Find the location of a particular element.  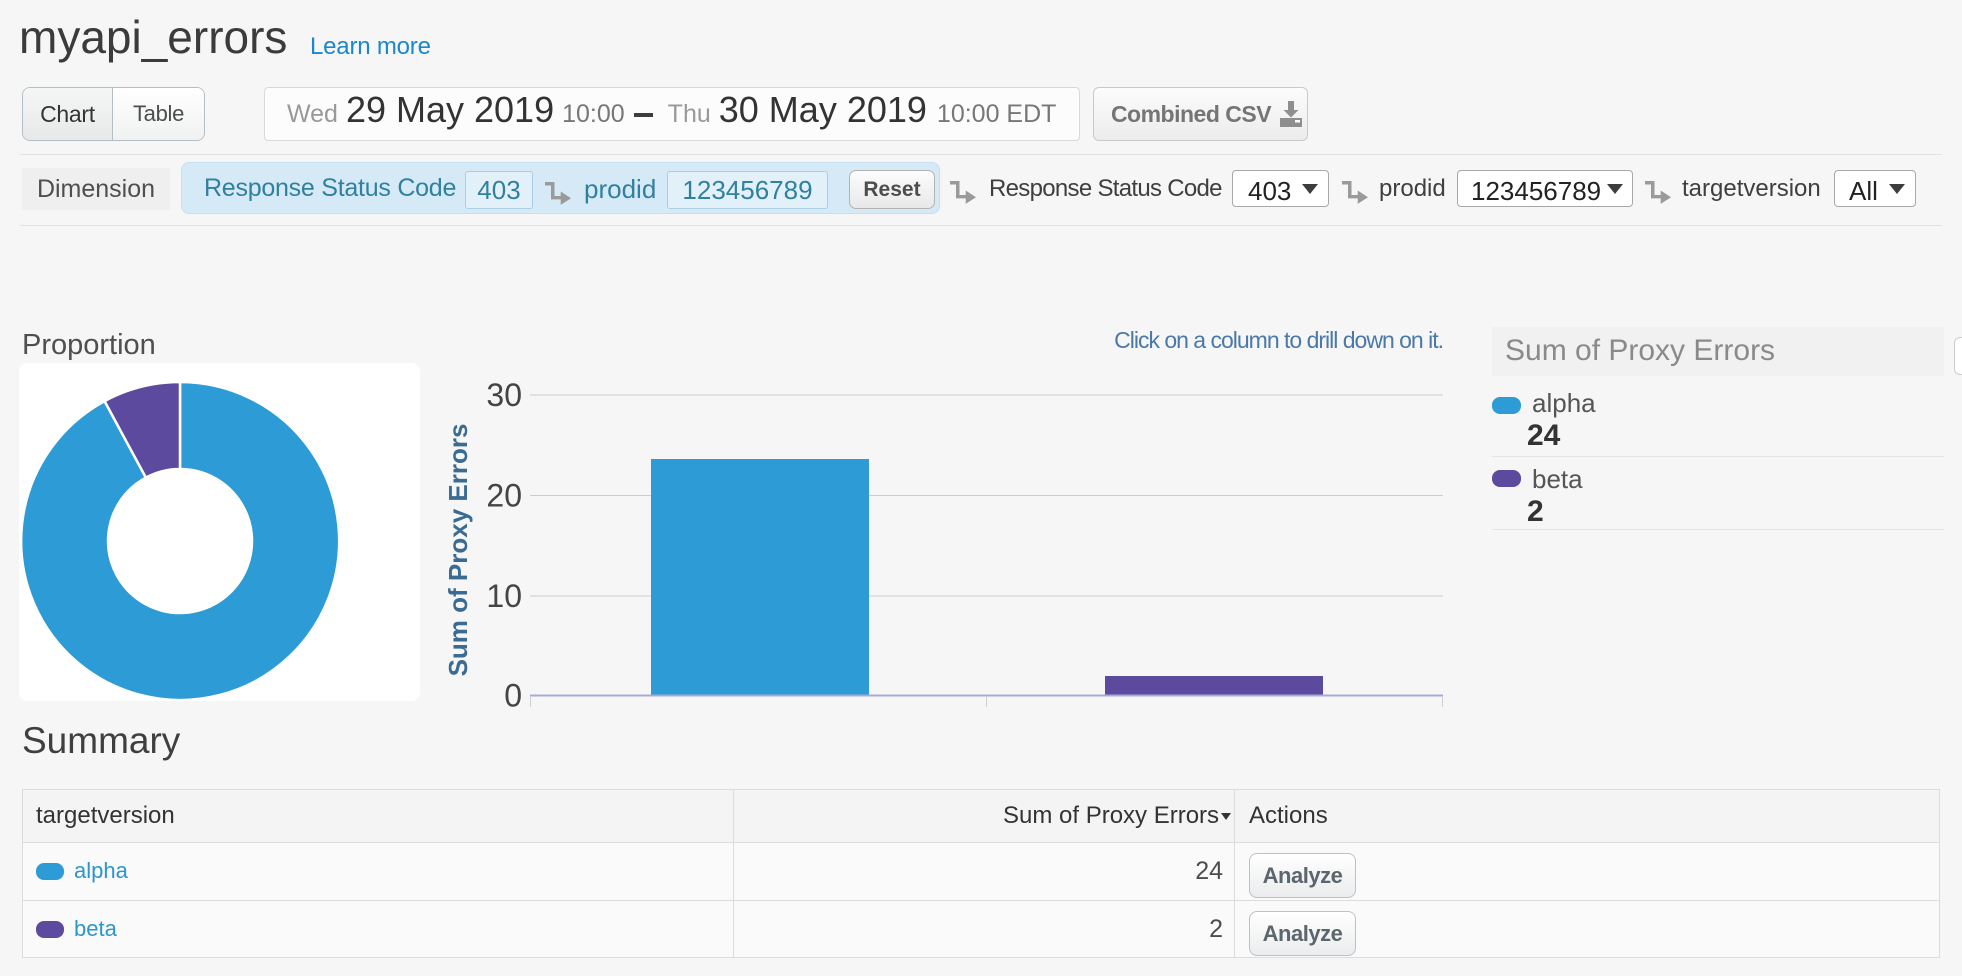

svg-text: Sum of Proxy Errors is located at coordinates (458, 550).